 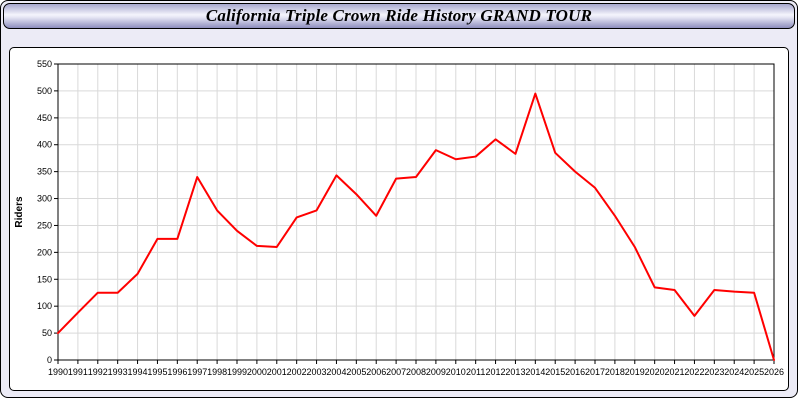 I want to click on svg-text: 2017, so click(x=595, y=372).